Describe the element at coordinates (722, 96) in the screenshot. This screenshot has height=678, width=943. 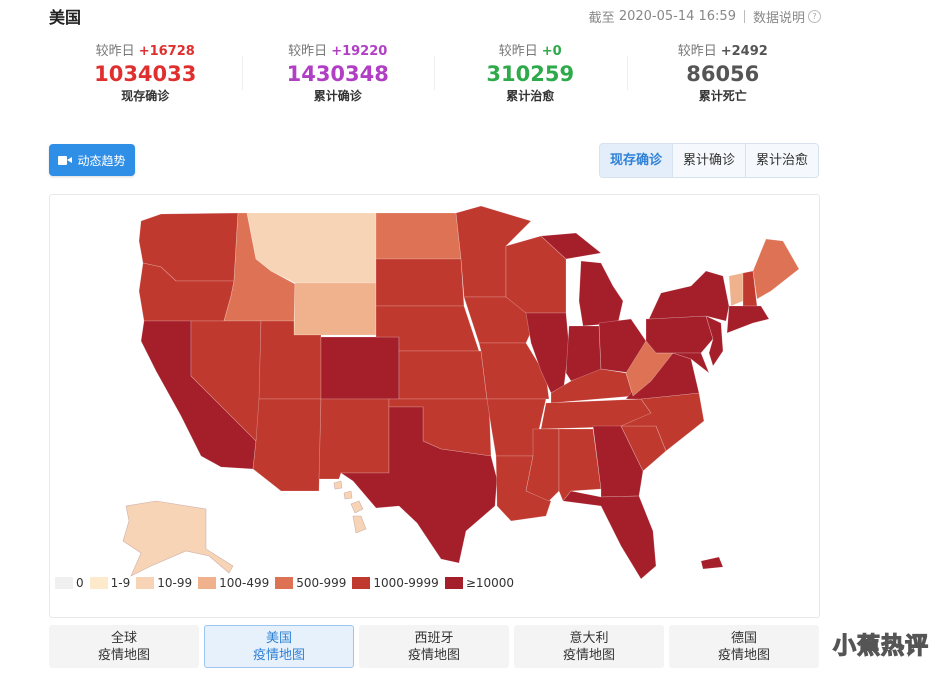
I see `stat-label: 累计死亡` at that location.